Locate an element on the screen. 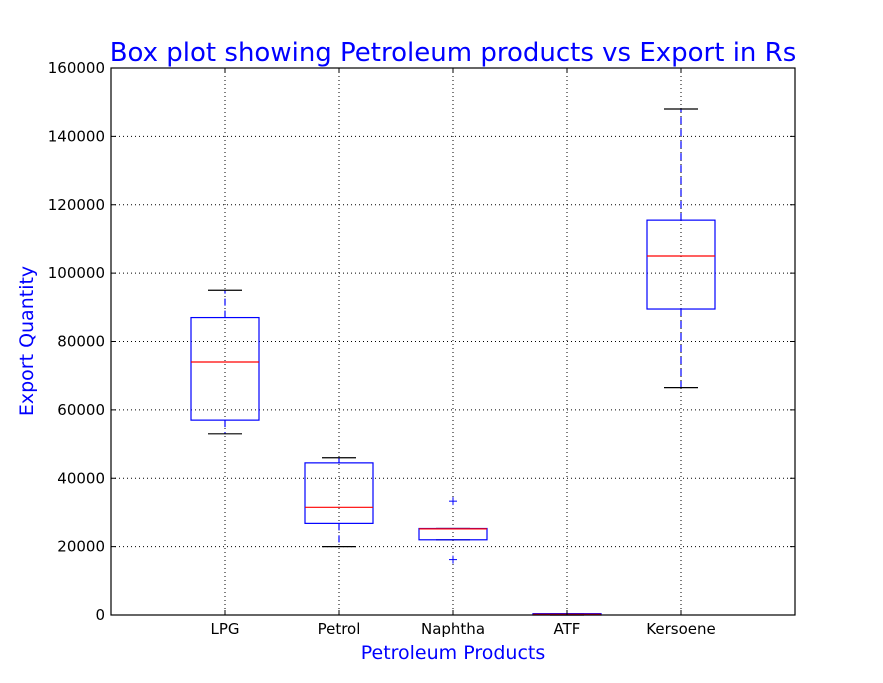  y-tick-label: 160000 is located at coordinates (76, 68).